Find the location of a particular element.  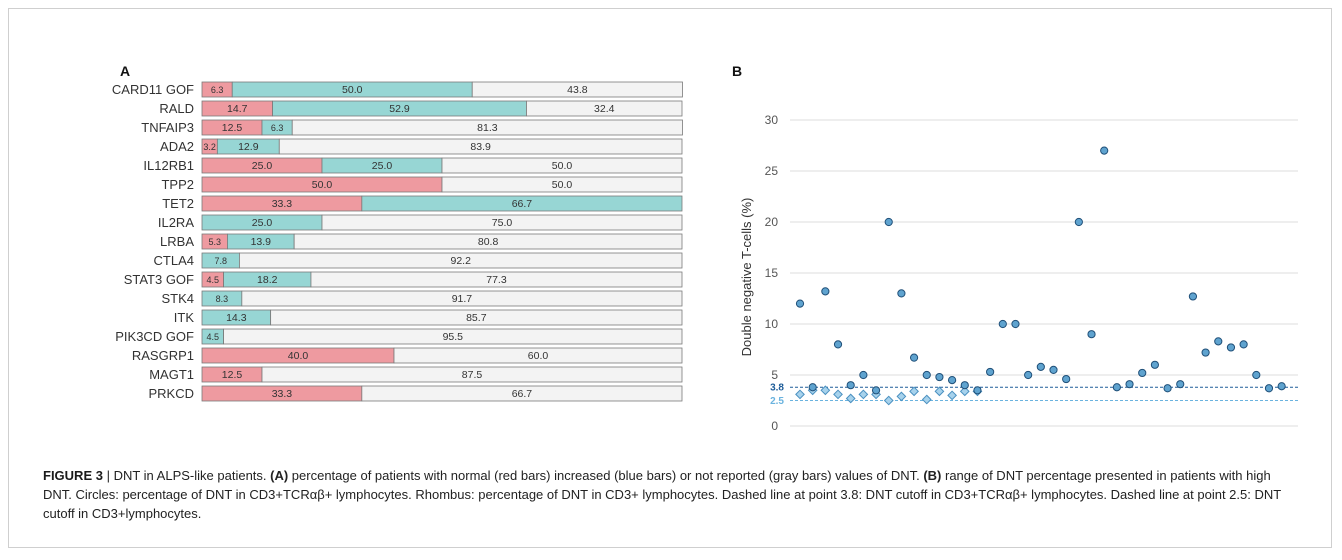

category-label: IL2RA is located at coordinates (176, 222).